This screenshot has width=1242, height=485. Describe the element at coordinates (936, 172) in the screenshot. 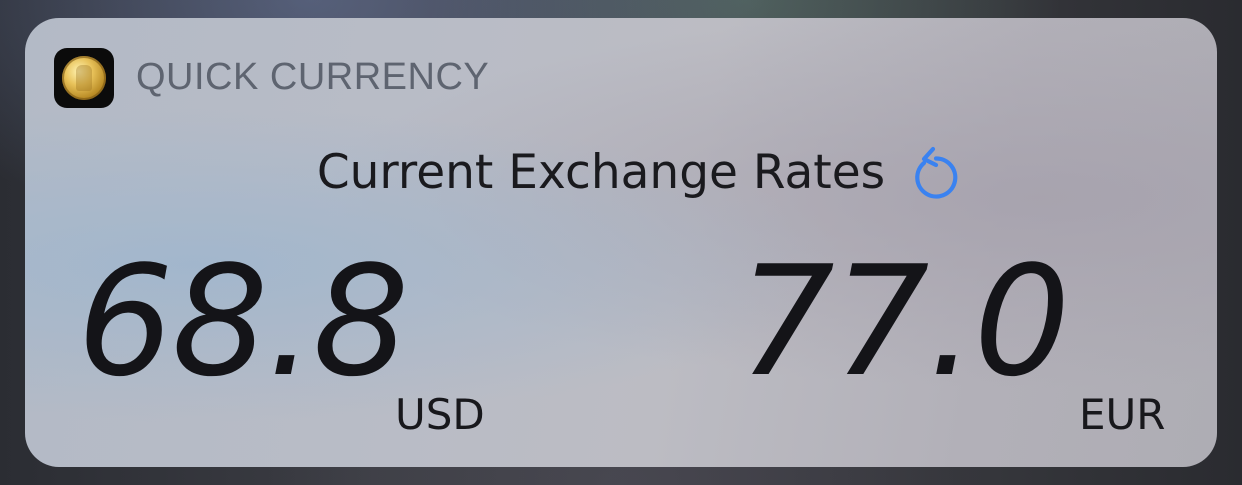

I see `refresh-icon` at that location.